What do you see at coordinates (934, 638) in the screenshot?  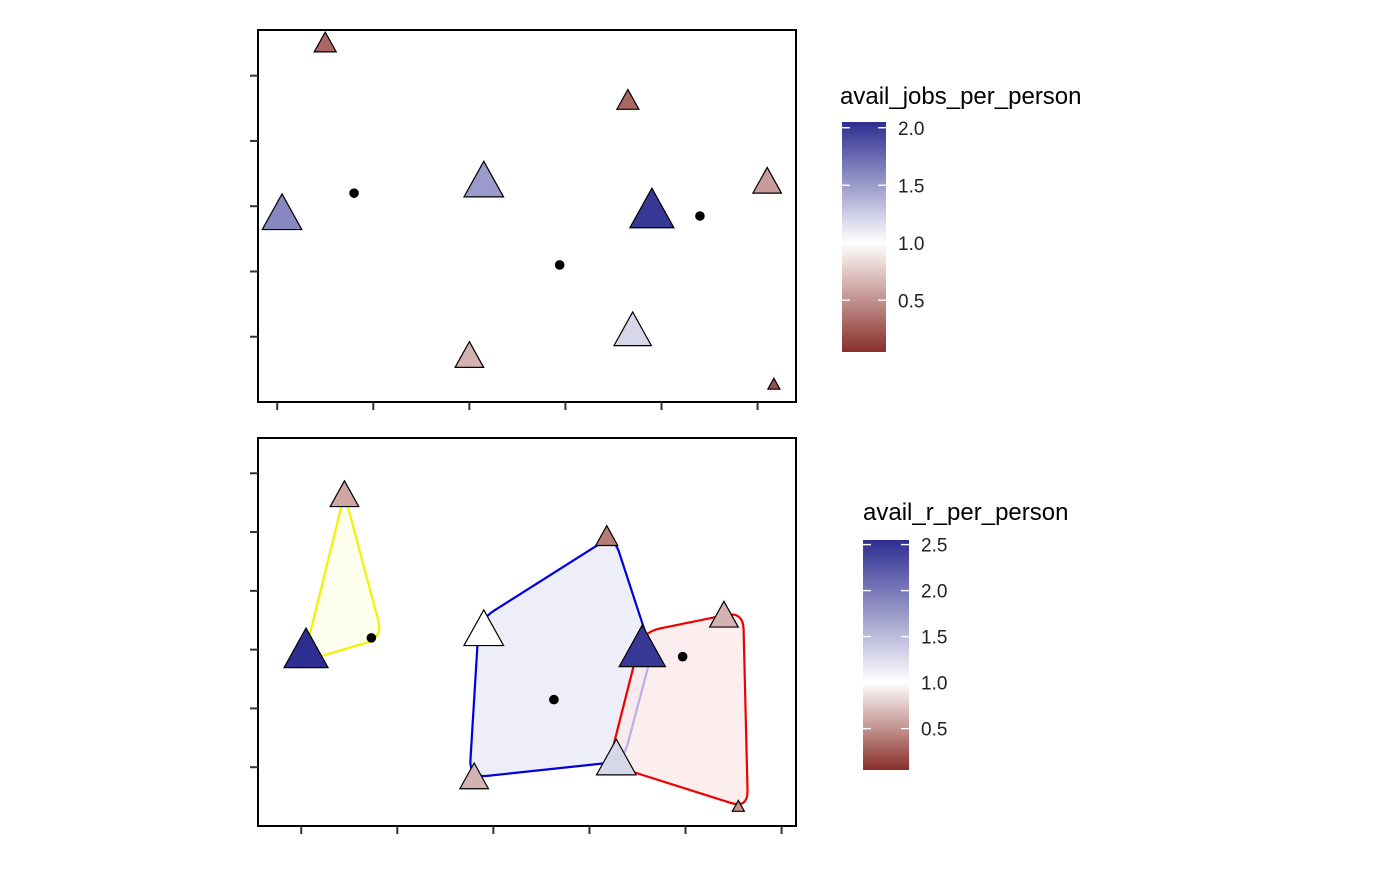 I see `bot-legend-tick-label-2: 1.5` at bounding box center [934, 638].